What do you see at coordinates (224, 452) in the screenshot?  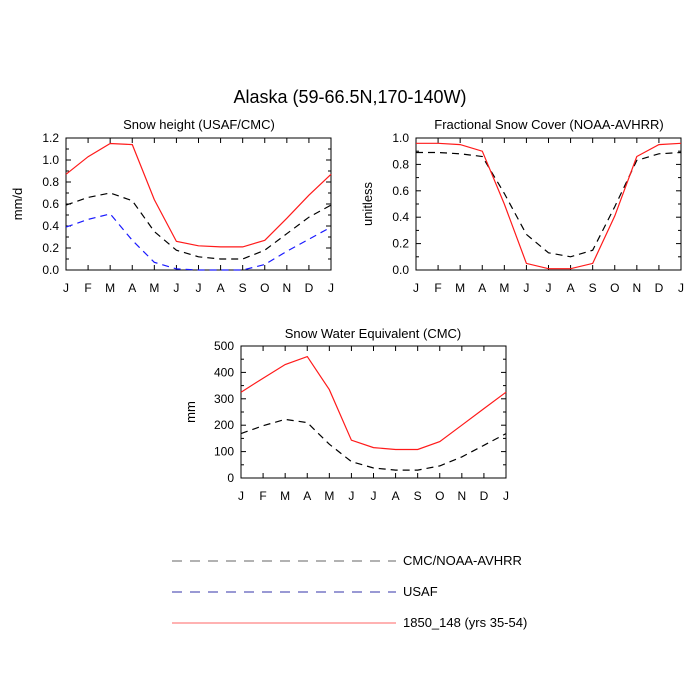 I see `y-tick-label: 100` at bounding box center [224, 452].